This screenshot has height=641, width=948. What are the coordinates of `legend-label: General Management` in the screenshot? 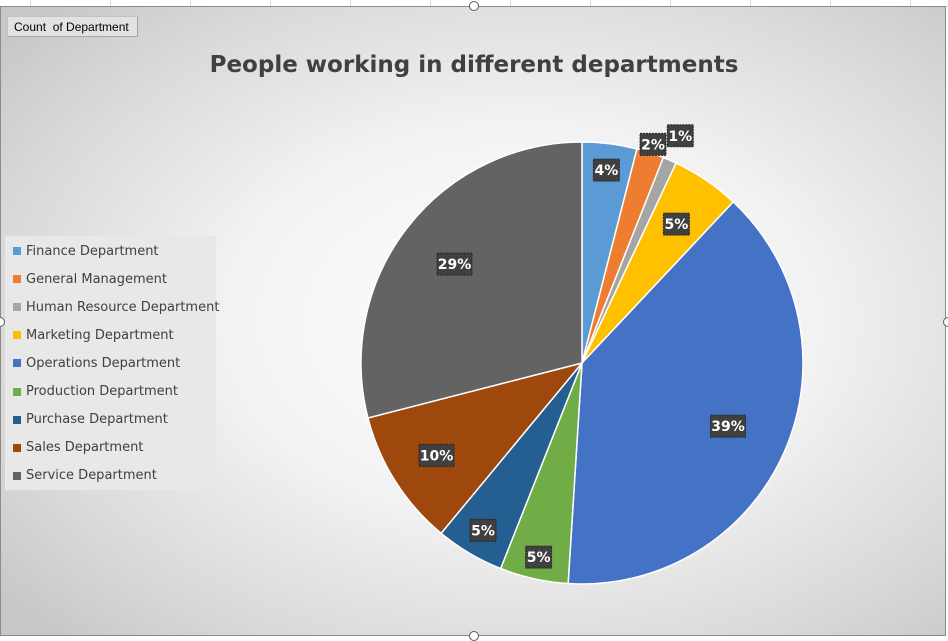 It's located at (97, 279).